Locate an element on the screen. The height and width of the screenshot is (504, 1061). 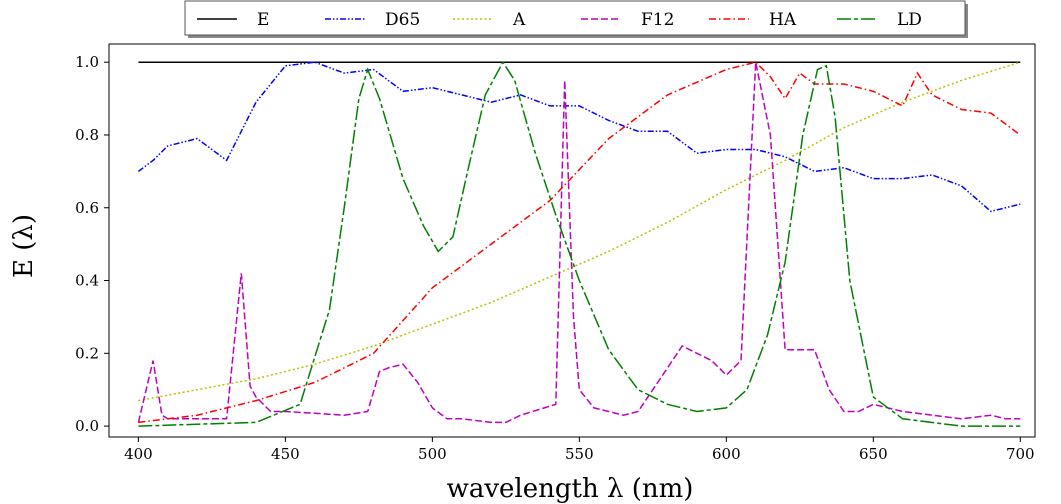
y-tick-label: 0.2 is located at coordinates (87, 353).